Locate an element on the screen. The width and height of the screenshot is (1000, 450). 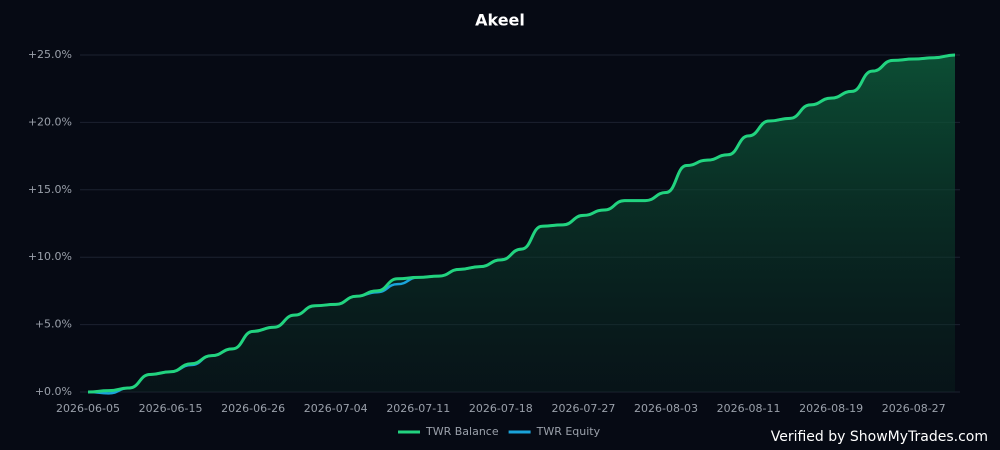
x-tick-label: 2026-07-11 is located at coordinates (418, 408).